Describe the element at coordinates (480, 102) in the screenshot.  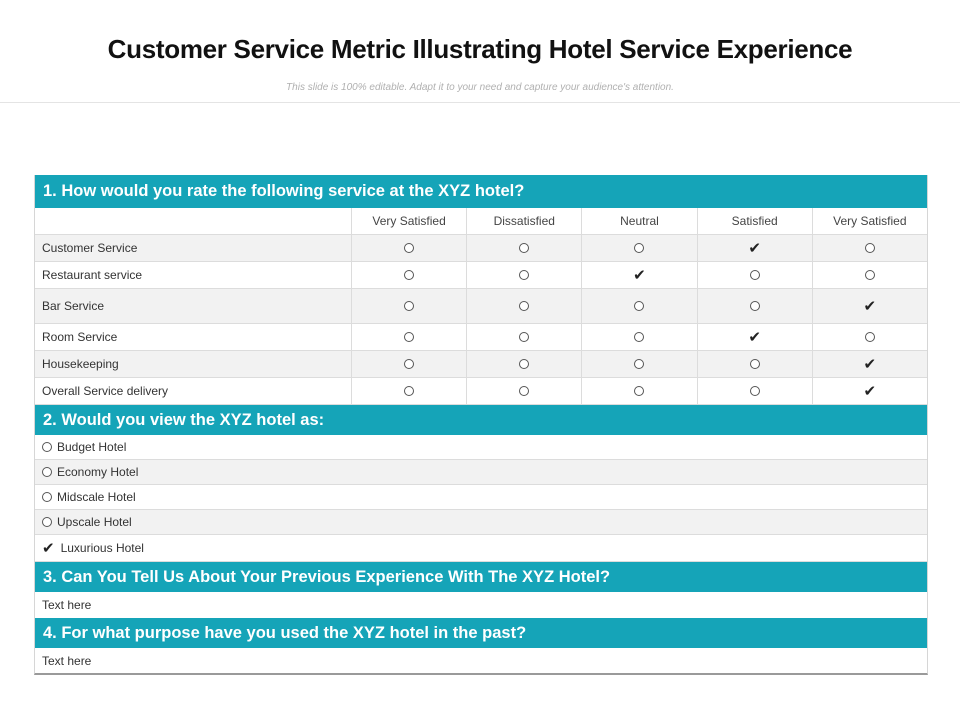
I see `title-divider` at that location.